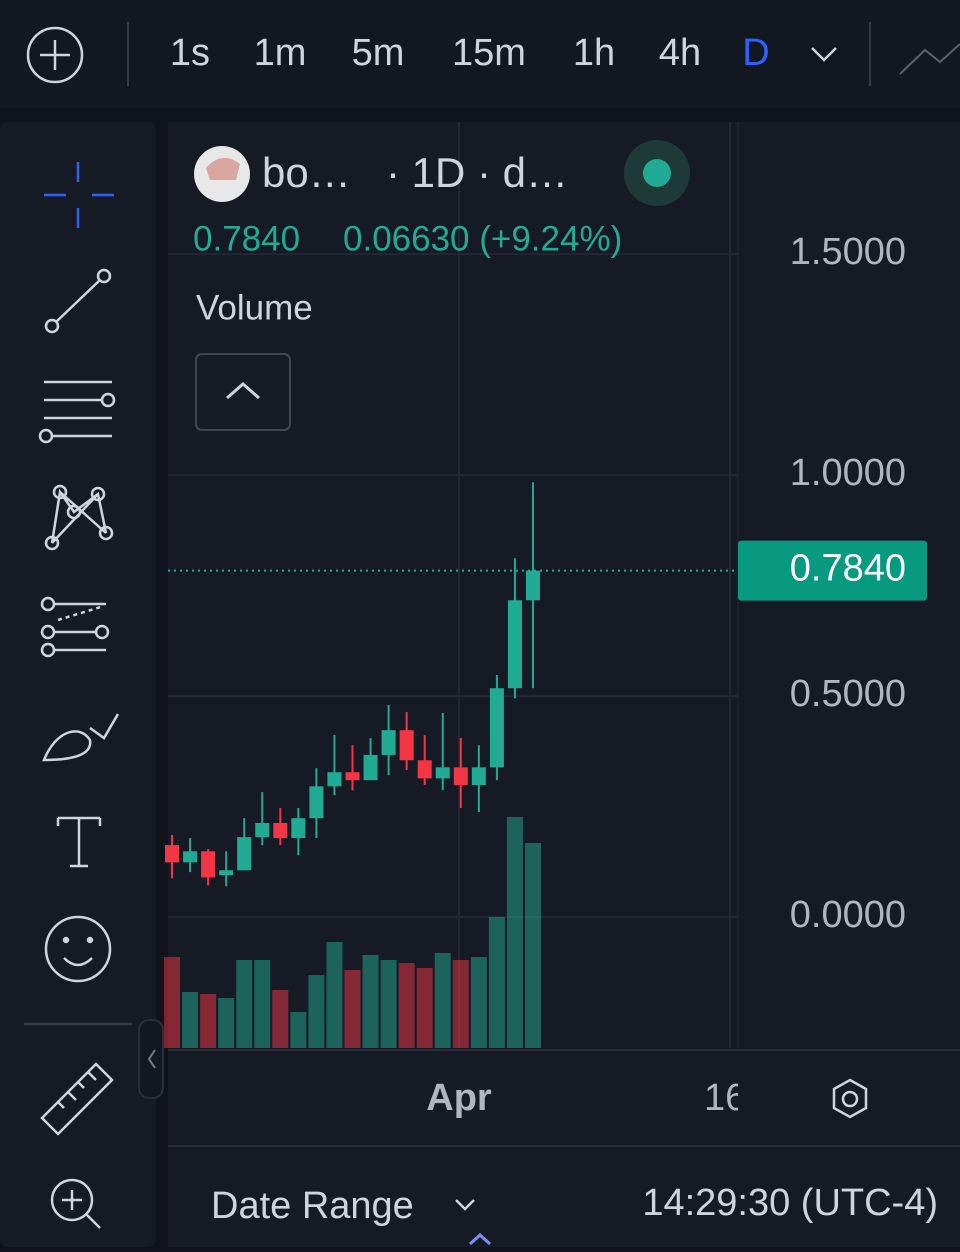 The height and width of the screenshot is (1252, 960). Describe the element at coordinates (75, 627) in the screenshot. I see `prediction-tool` at that location.